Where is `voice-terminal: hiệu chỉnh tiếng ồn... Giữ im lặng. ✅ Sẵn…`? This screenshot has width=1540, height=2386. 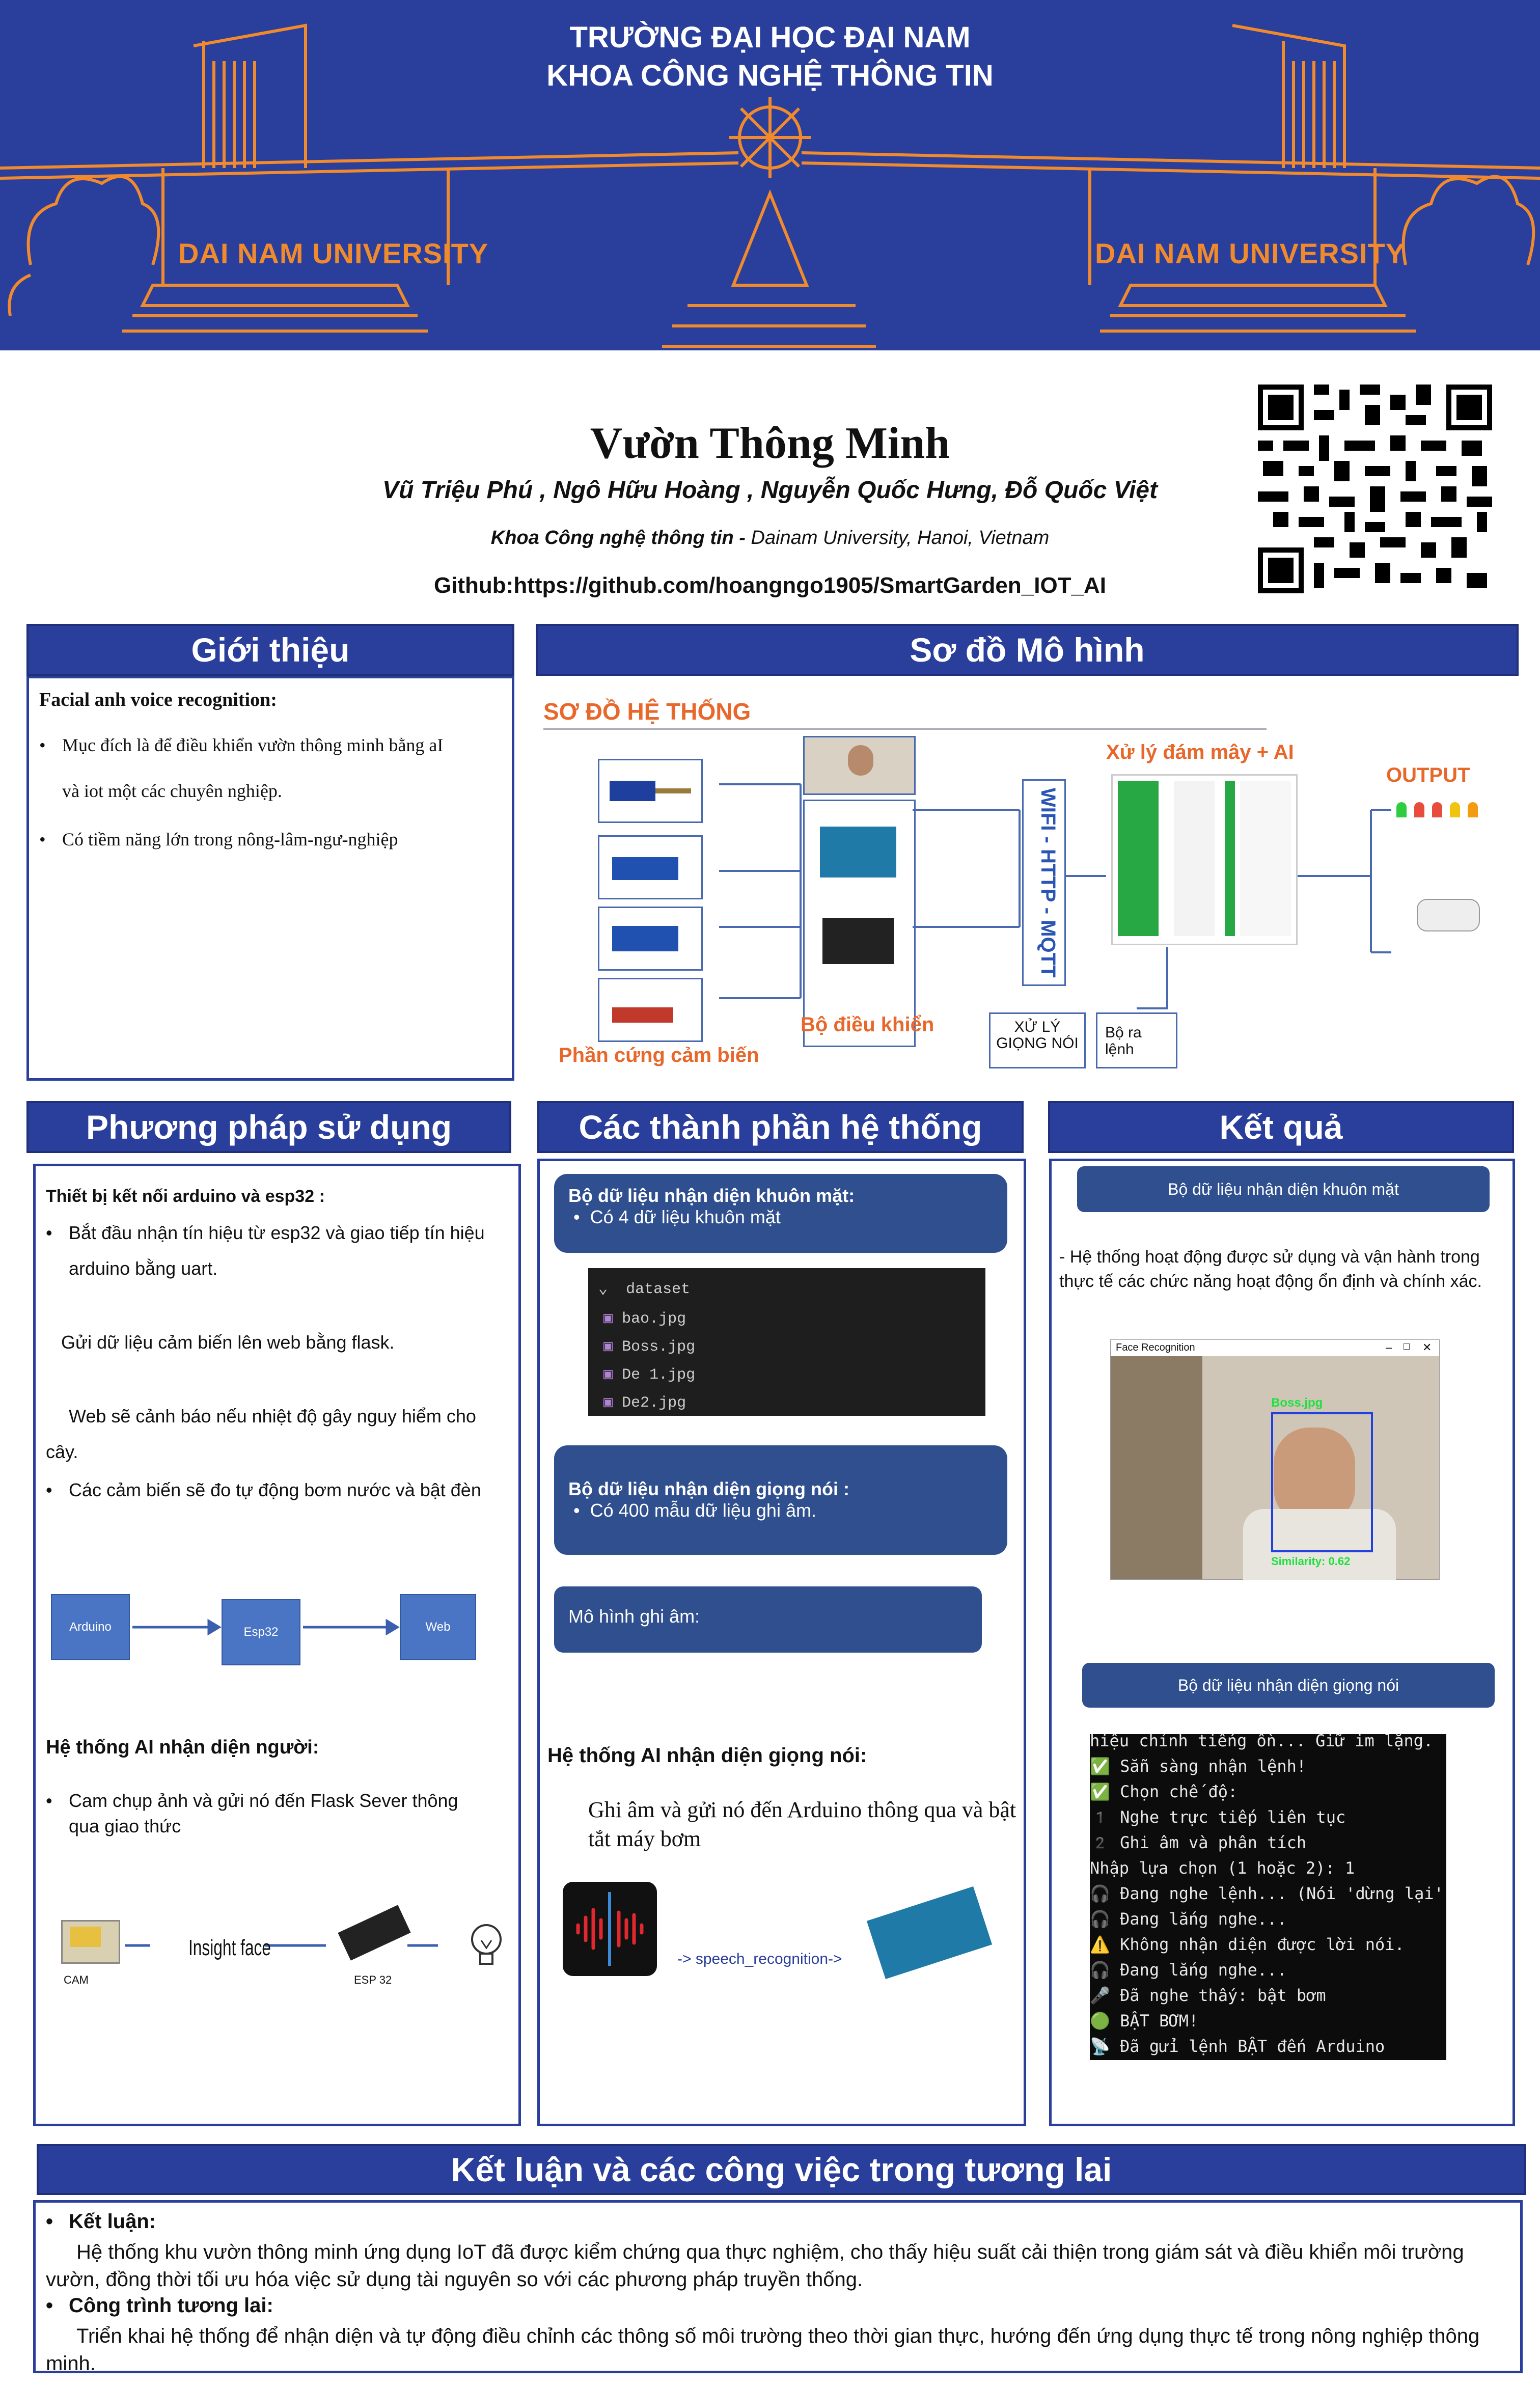
voice-terminal: hiệu chỉnh tiếng ồn... Giữ im lặng. ✅ Sẵn… is located at coordinates (1268, 1897).